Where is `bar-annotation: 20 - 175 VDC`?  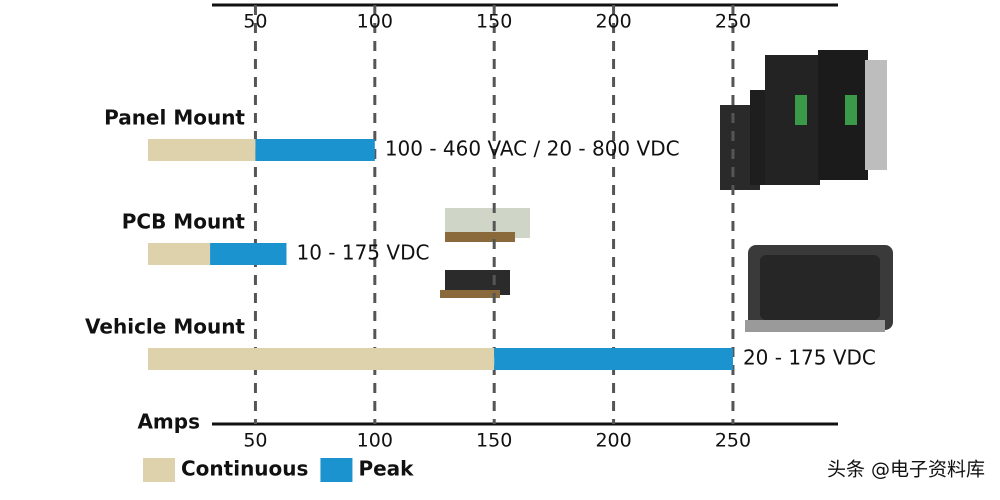 bar-annotation: 20 - 175 VDC is located at coordinates (809, 358).